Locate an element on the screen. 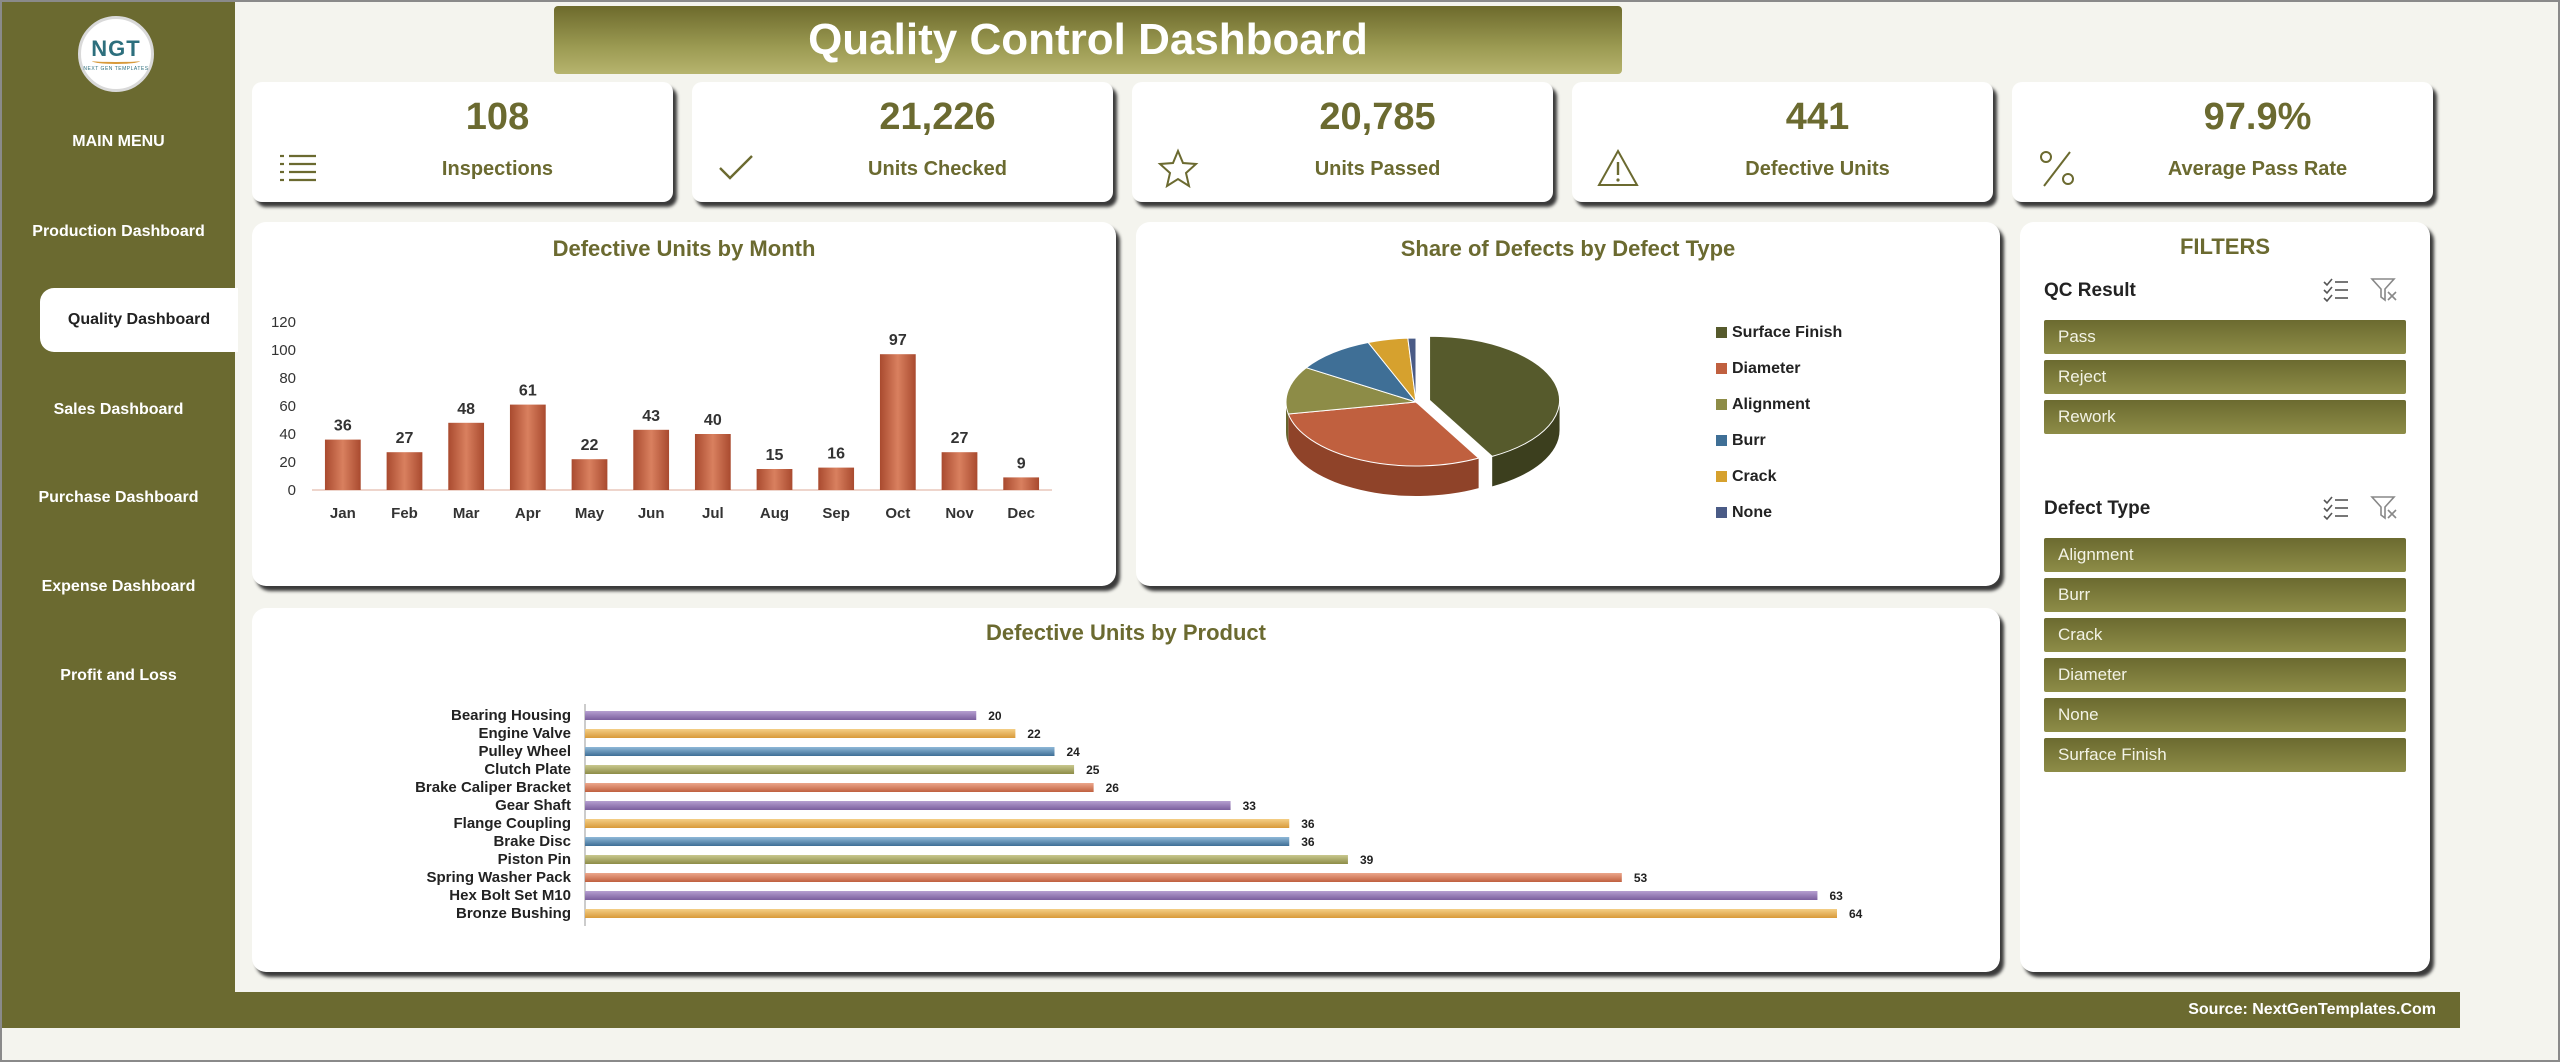 The image size is (2560, 1062). month-x-tick-label: Oct is located at coordinates (897, 513).